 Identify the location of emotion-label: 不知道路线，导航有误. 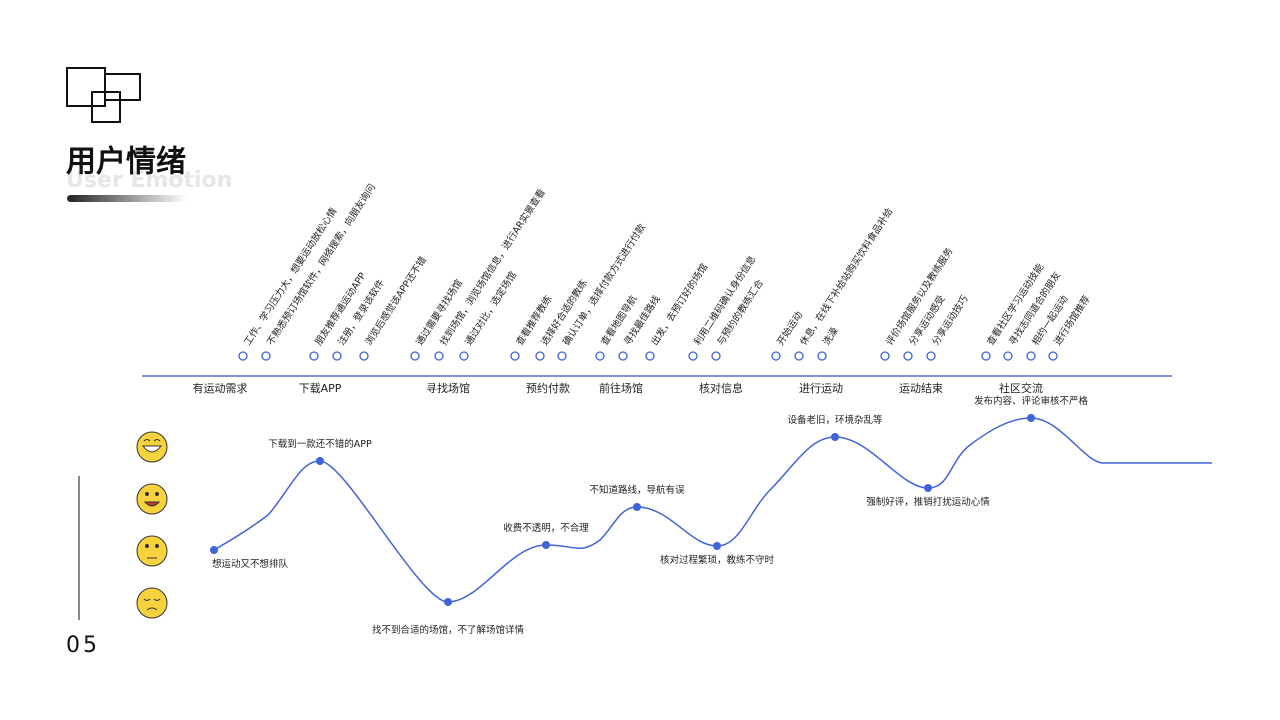
(637, 490).